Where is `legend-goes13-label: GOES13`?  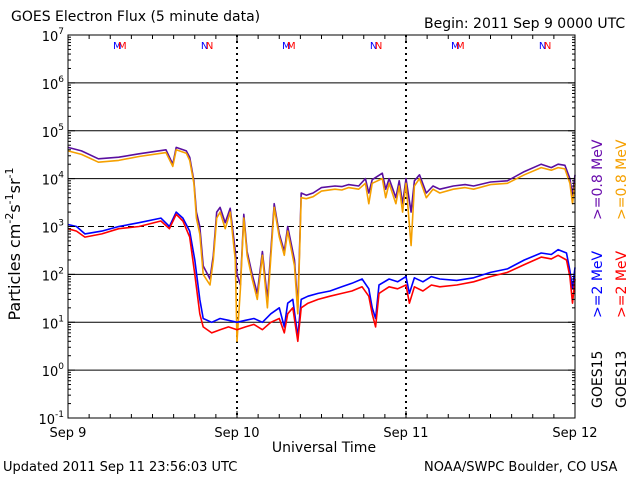 legend-goes13-label: GOES13 is located at coordinates (622, 379).